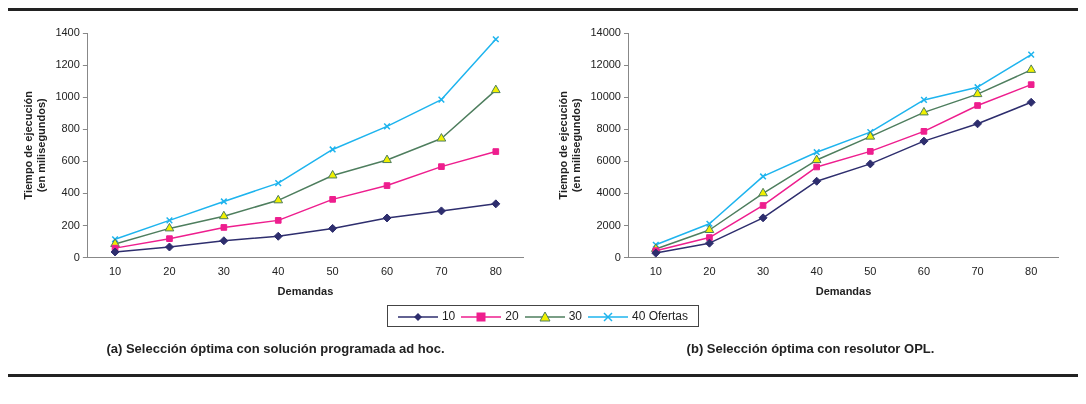  Describe the element at coordinates (605, 64) in the screenshot. I see `y-tick-label: 12000` at that location.